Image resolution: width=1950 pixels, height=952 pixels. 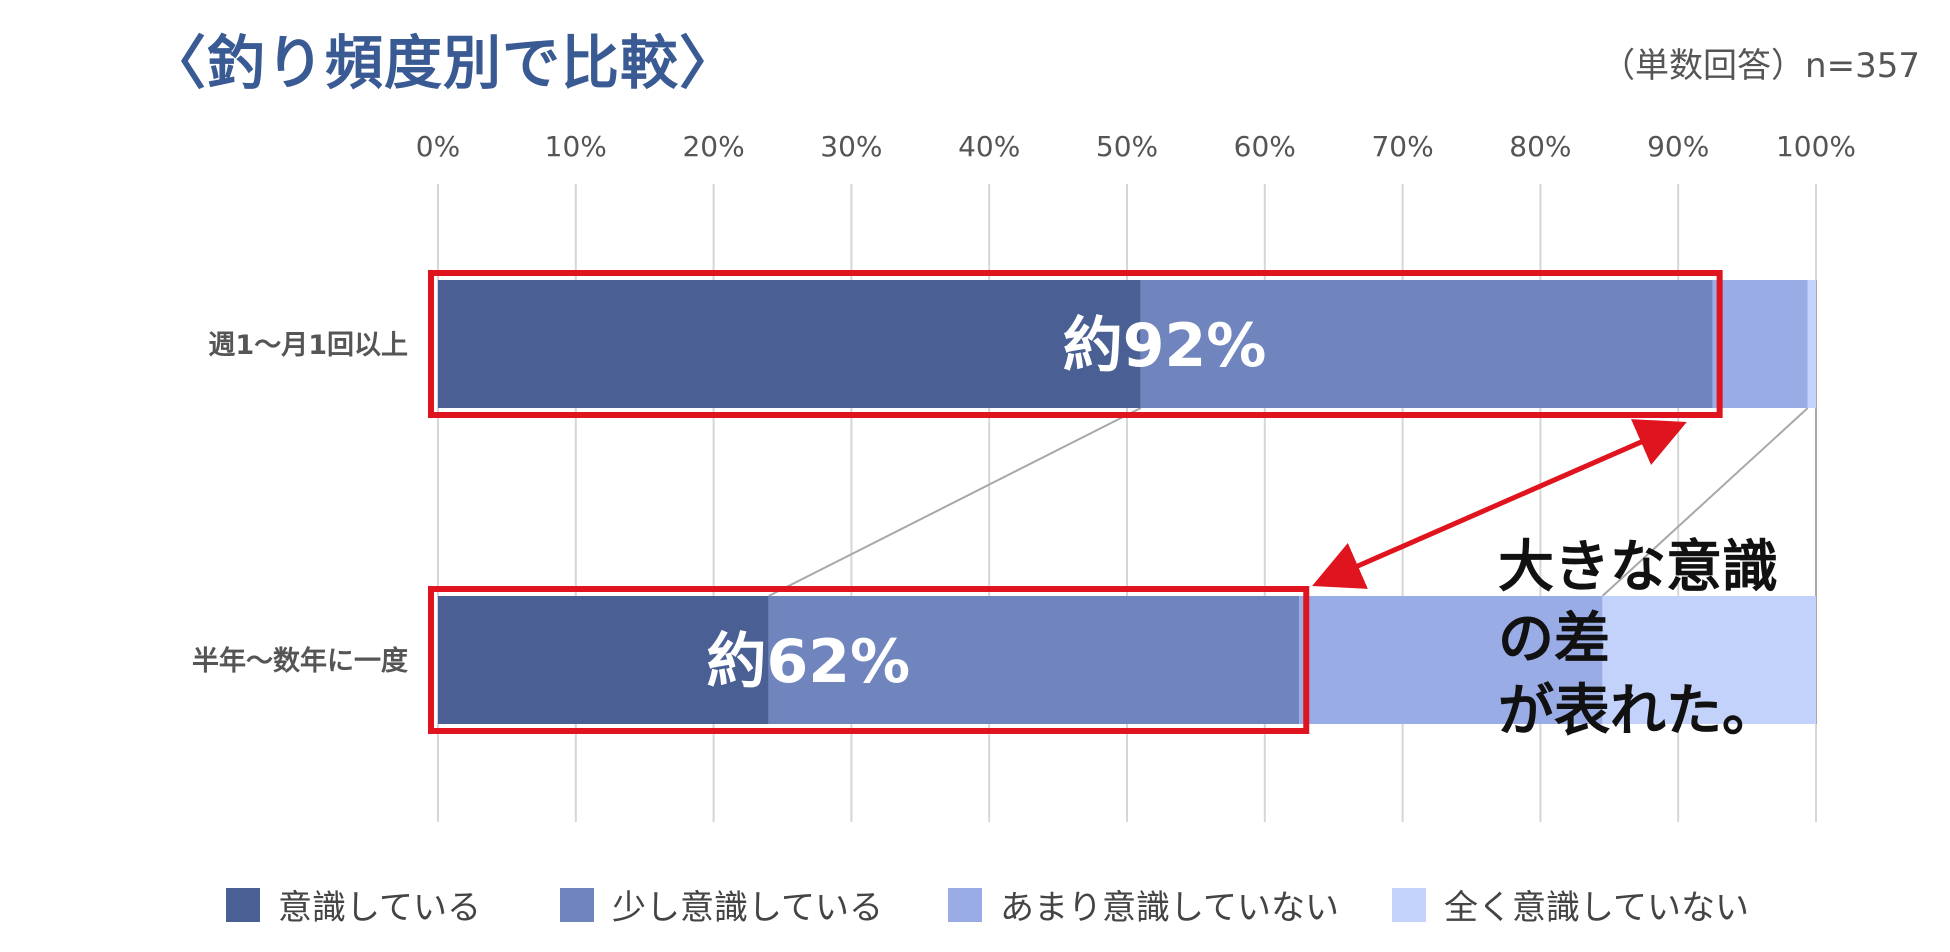 I want to click on x-tick-label: 60%, so click(x=1265, y=146).